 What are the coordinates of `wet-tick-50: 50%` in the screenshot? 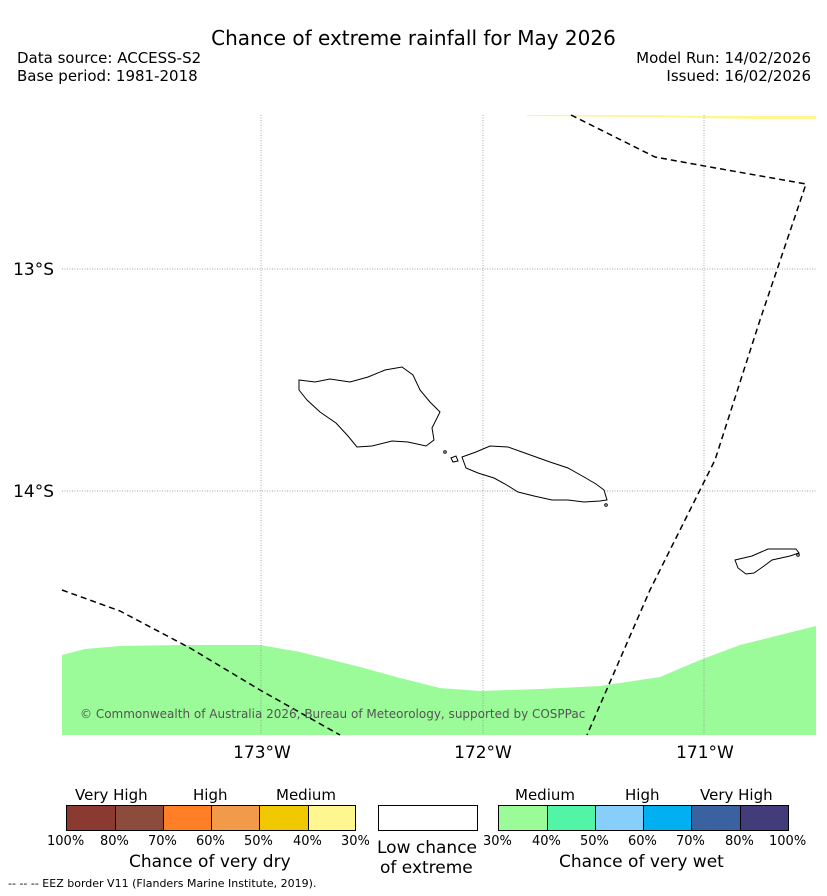 It's located at (594, 841).